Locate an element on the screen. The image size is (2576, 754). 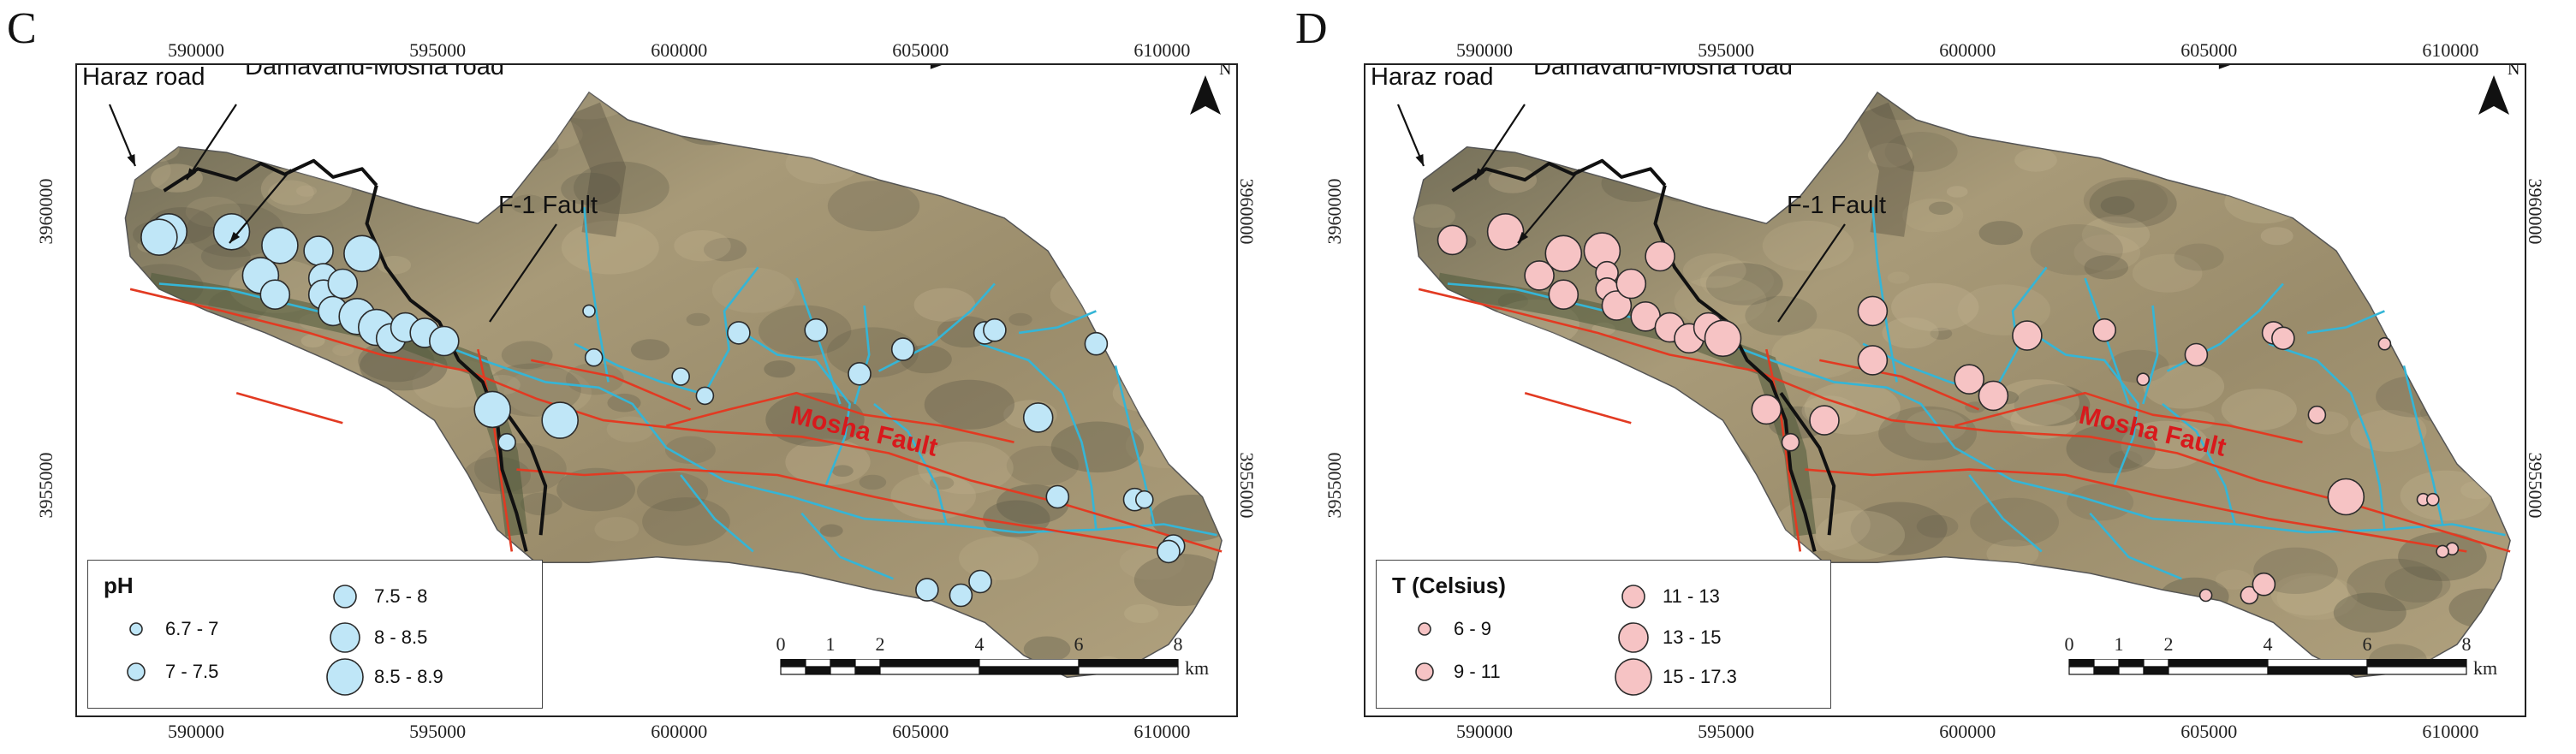
x-tick-label: 595000 is located at coordinates (1727, 50).